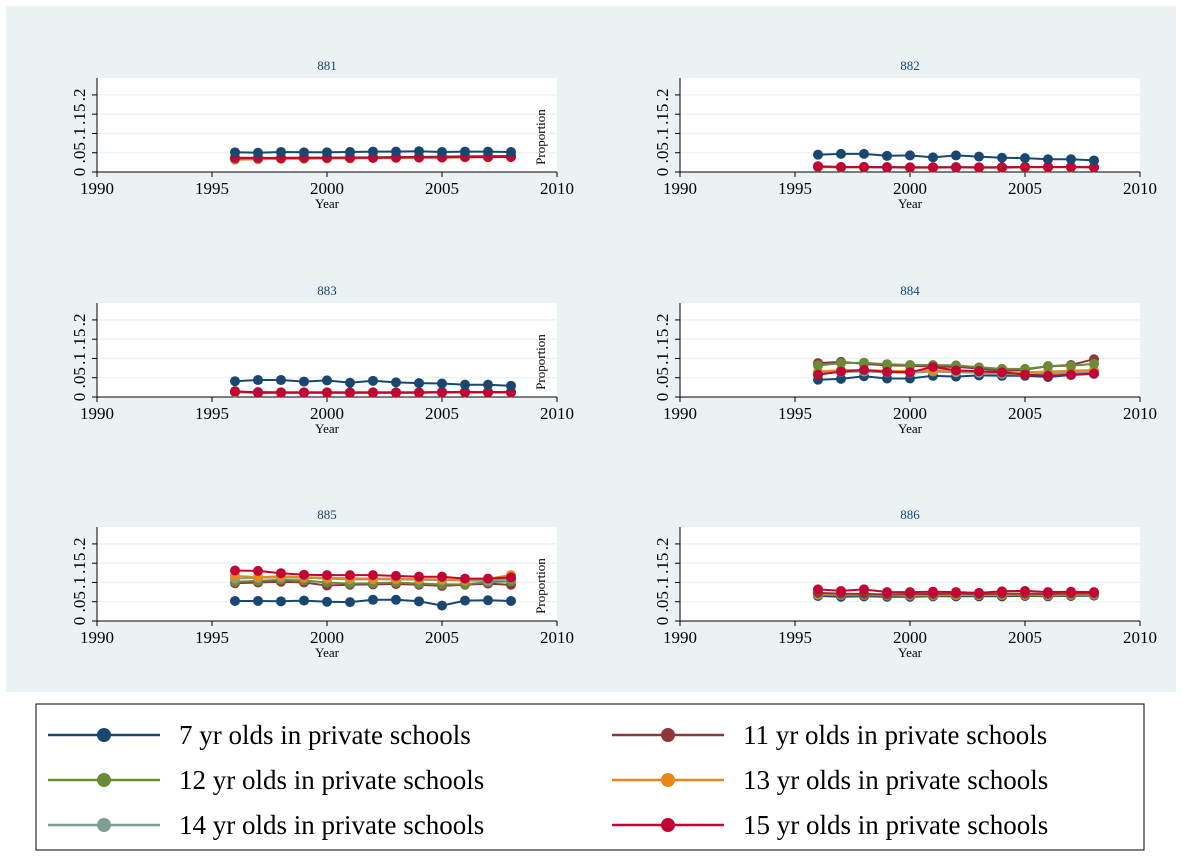 The image size is (1182, 859). I want to click on legend-label: 14 yr olds in private schools, so click(331, 825).